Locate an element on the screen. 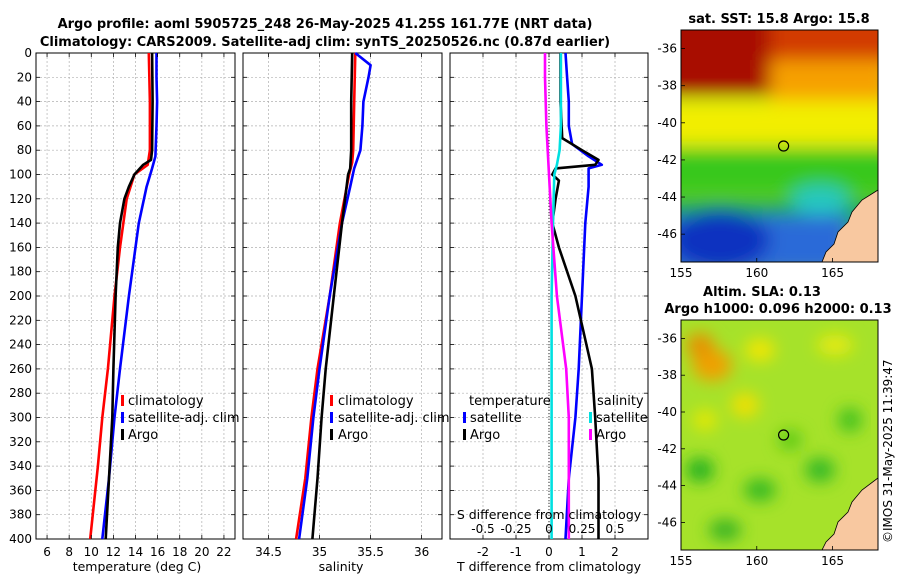  y-tick-label: 360 is located at coordinates (20, 490).